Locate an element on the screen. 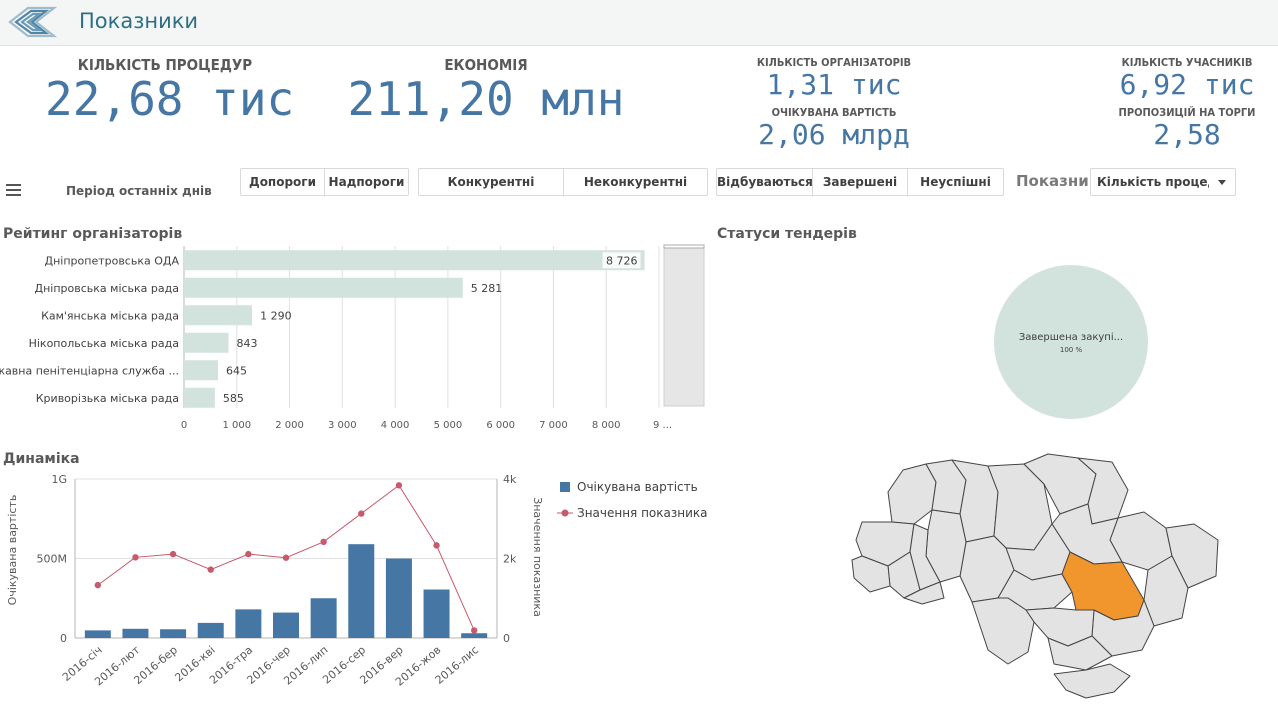  rating-x-tick: 5 000 is located at coordinates (448, 425).